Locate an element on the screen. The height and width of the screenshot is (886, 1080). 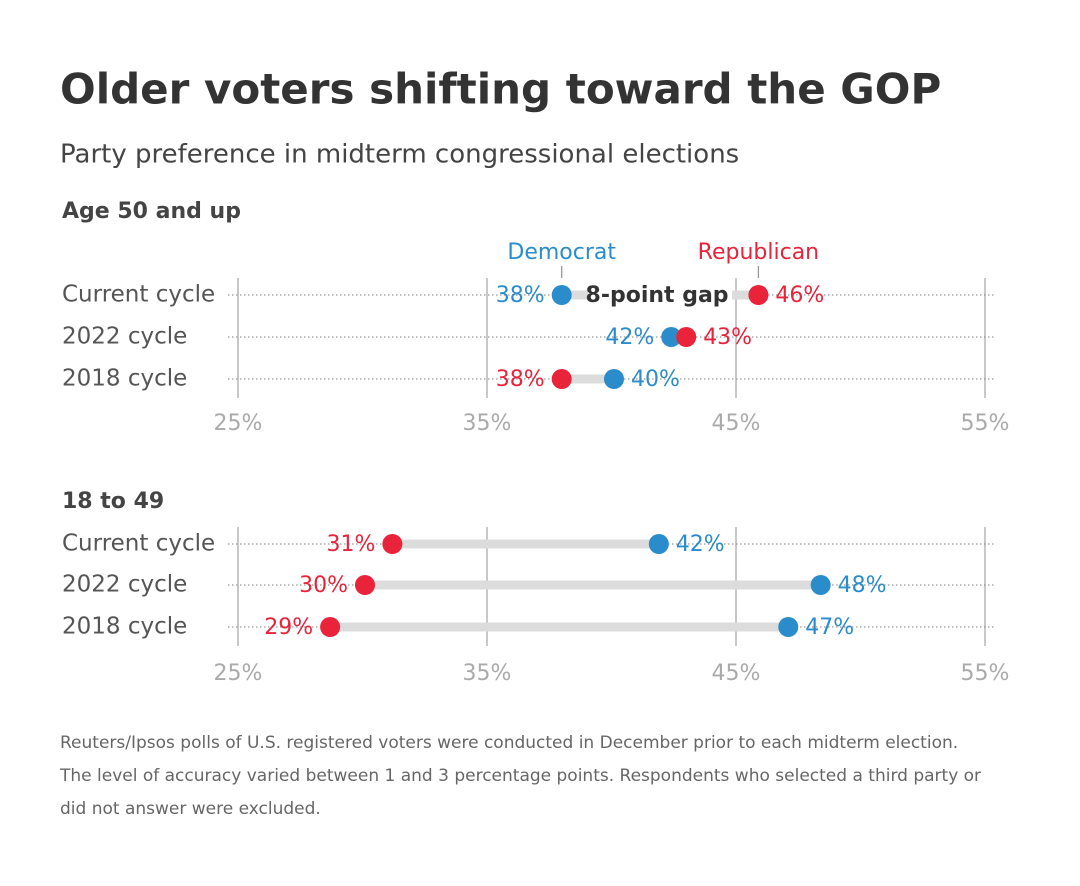
annotation-bg is located at coordinates (660, 295).